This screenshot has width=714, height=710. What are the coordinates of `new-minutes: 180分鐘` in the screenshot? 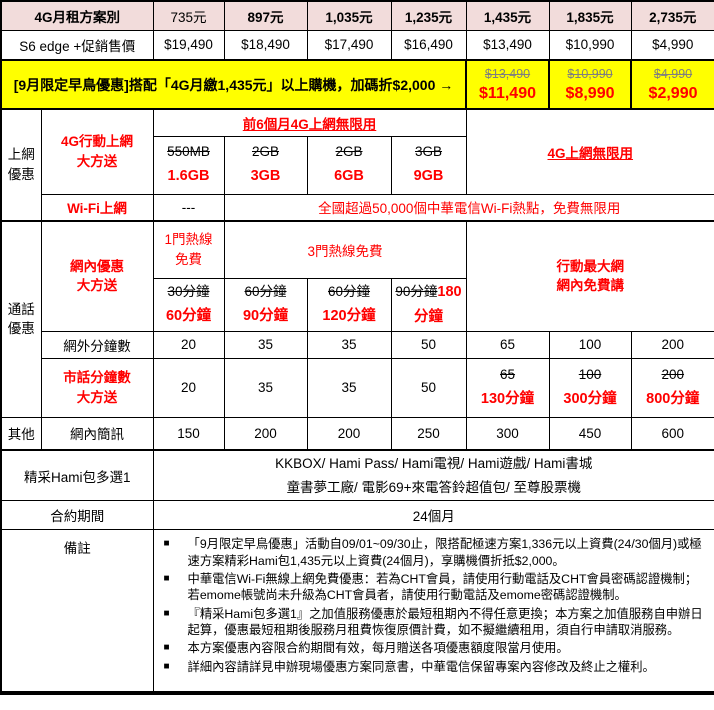 It's located at (438, 304).